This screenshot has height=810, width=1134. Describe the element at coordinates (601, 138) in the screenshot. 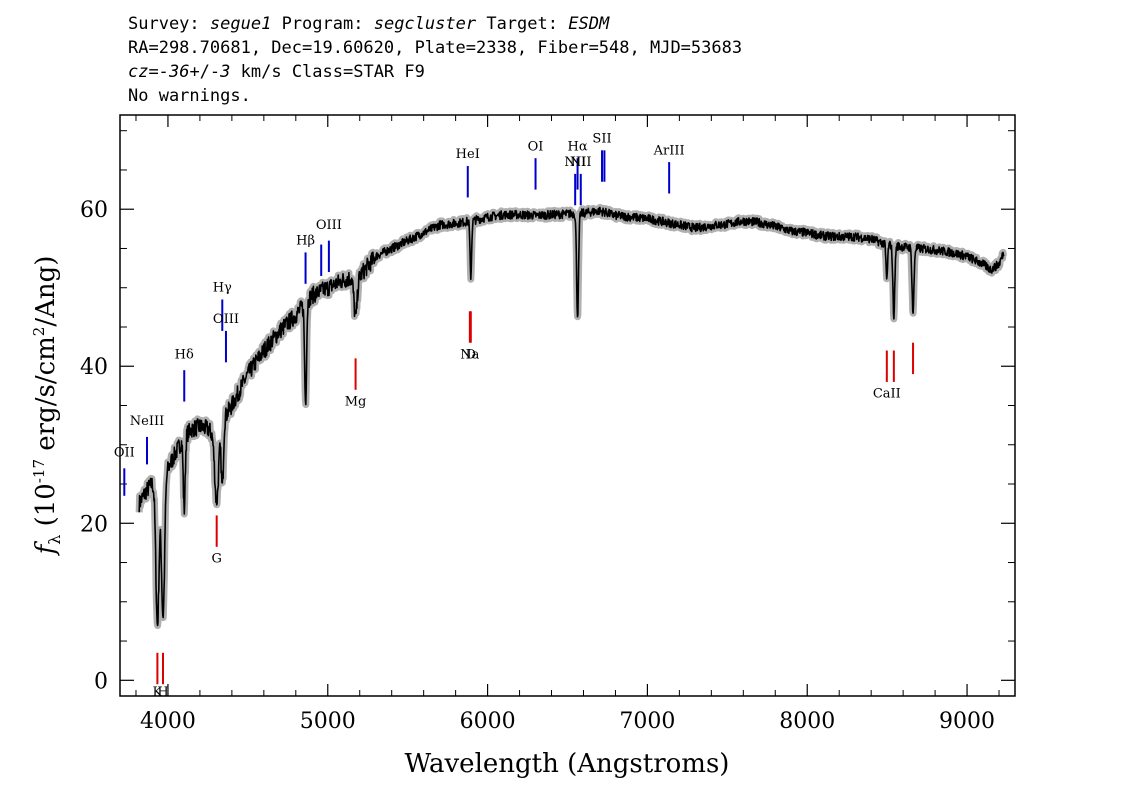

I see `emission-line-label: SII` at that location.